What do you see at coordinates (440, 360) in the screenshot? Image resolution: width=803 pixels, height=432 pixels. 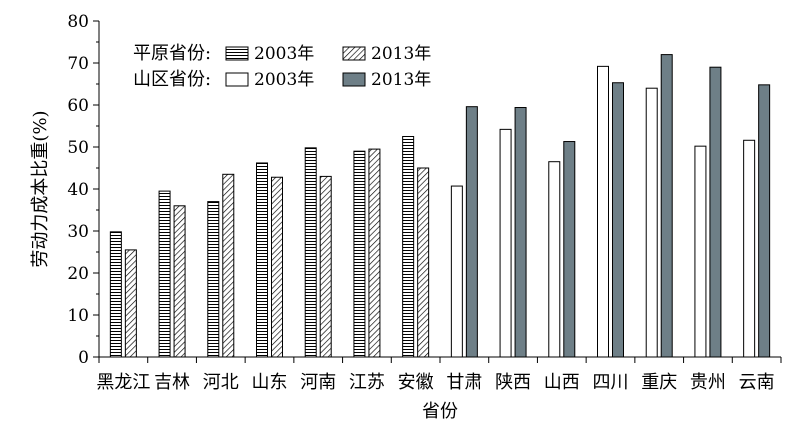 I see `x-axis-ticks` at bounding box center [440, 360].